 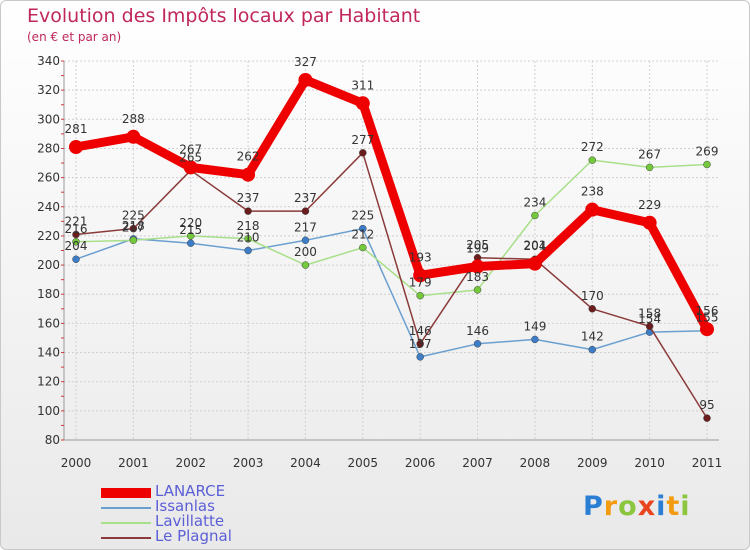 What do you see at coordinates (190, 223) in the screenshot?
I see `data-label-lavillatte: 220` at bounding box center [190, 223].